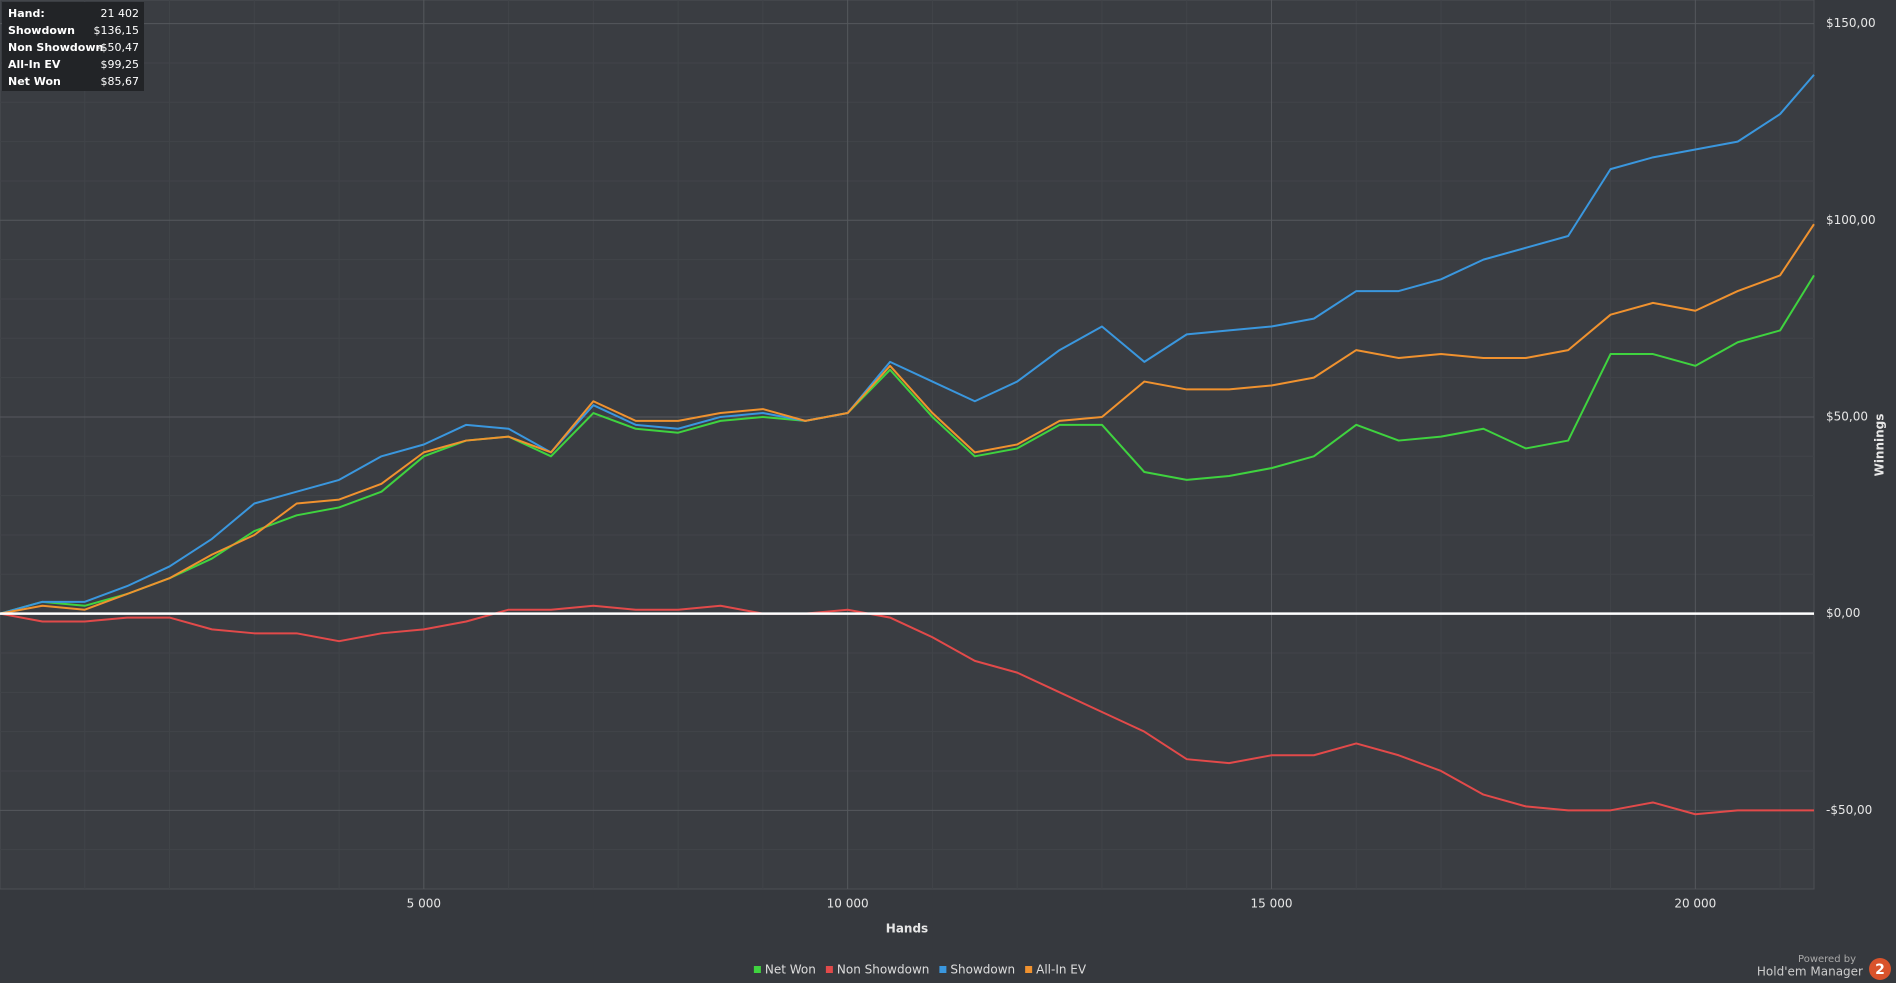 The height and width of the screenshot is (983, 1896). I want to click on x-tick-label: 20 000, so click(1695, 904).